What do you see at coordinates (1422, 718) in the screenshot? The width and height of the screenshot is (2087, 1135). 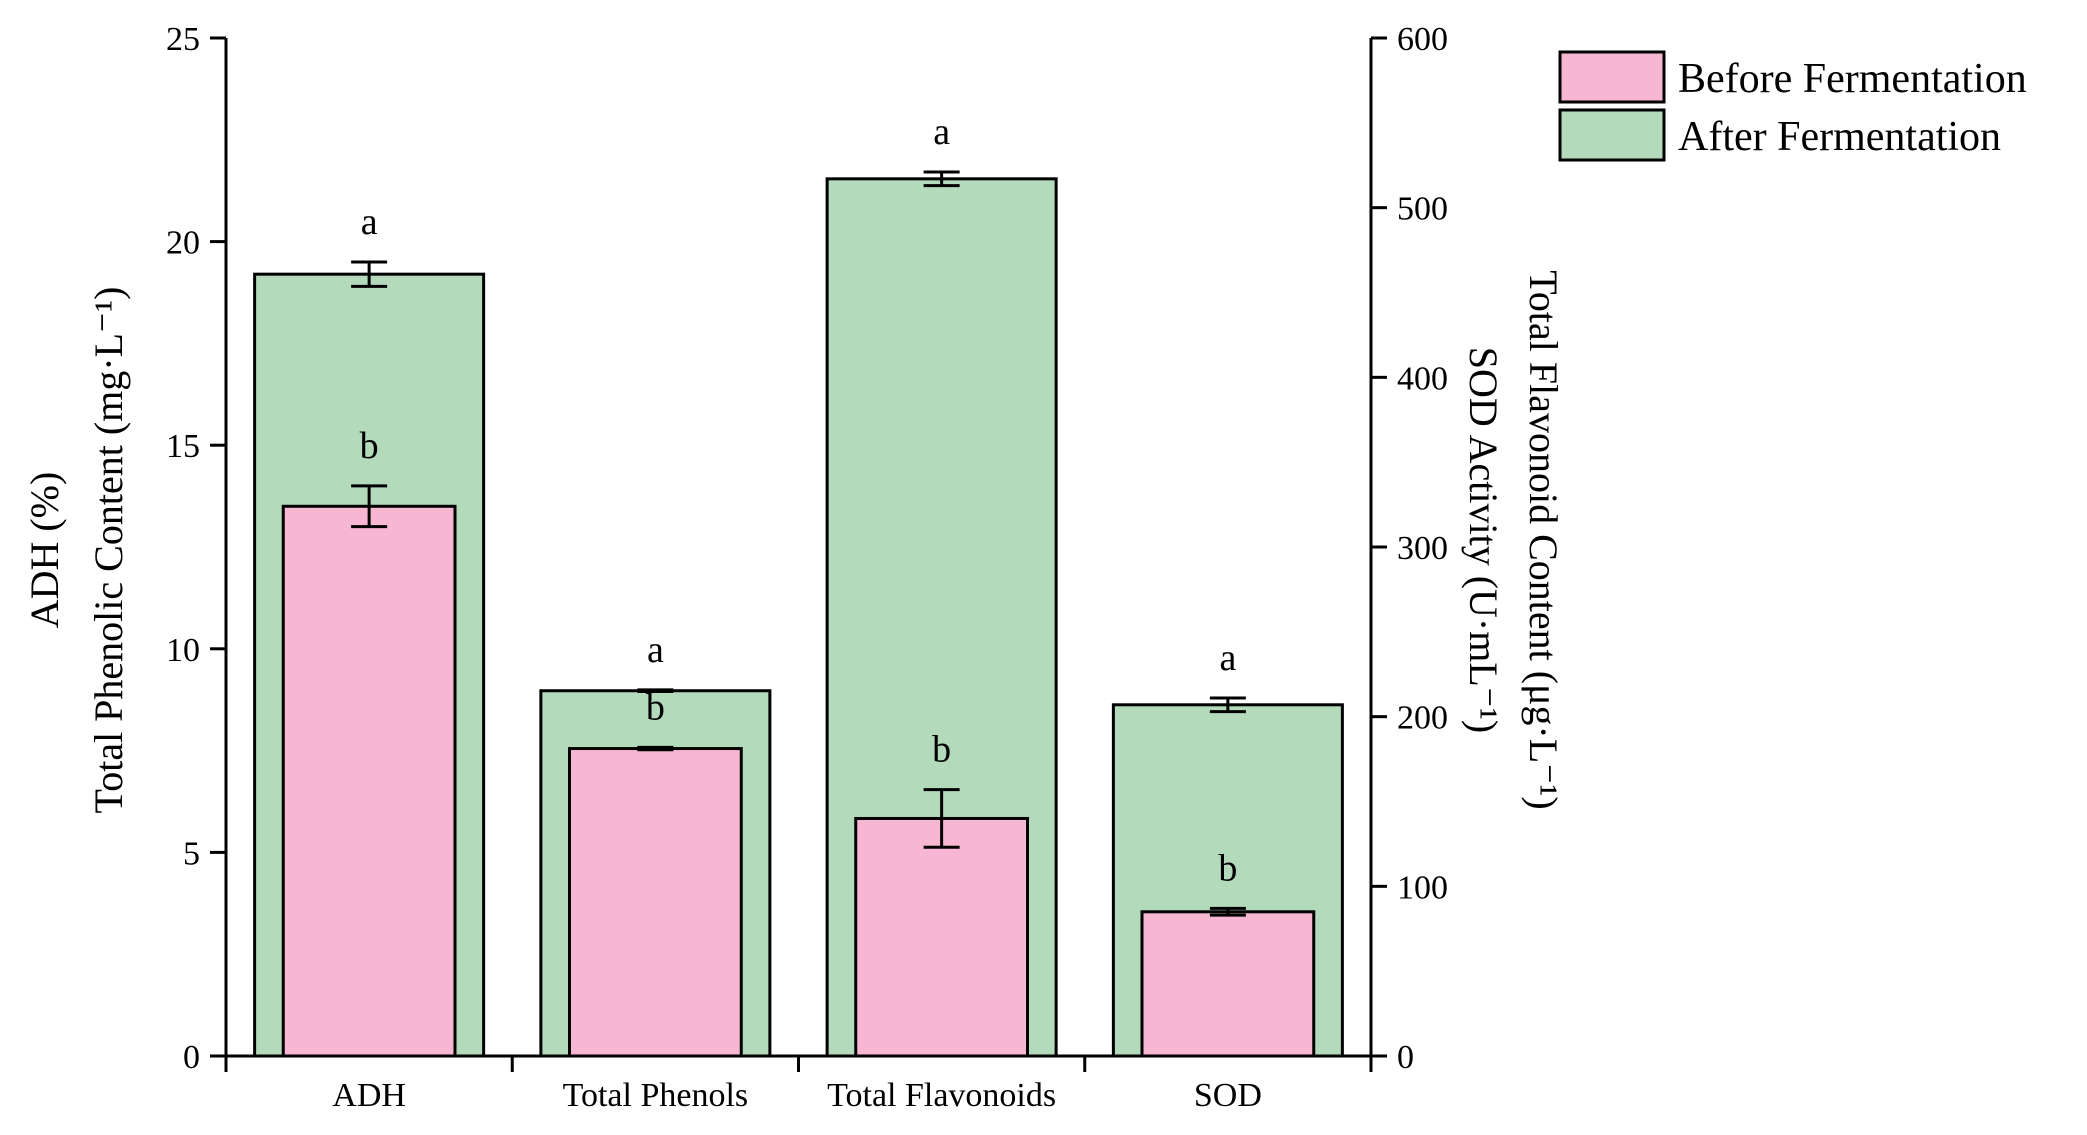 I see `right-tick-label: 200` at bounding box center [1422, 718].